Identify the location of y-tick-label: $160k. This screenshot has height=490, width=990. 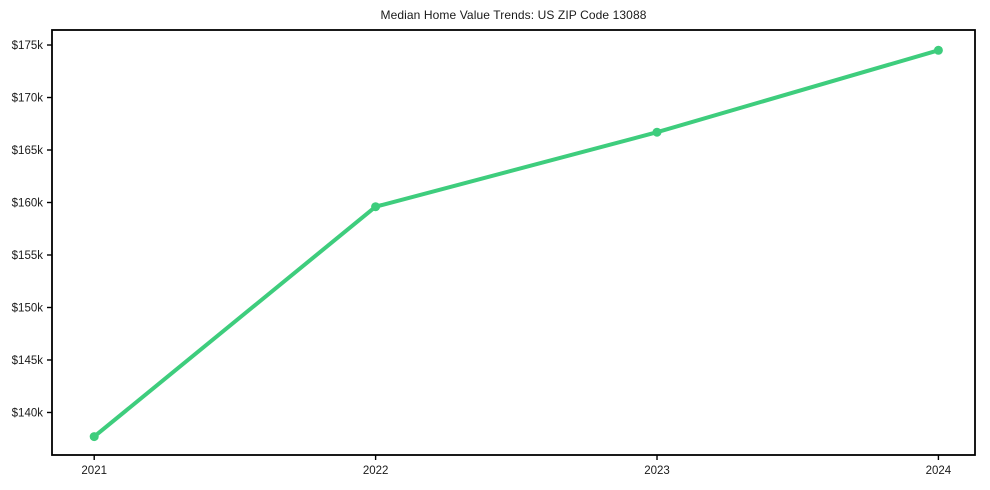
(28, 203).